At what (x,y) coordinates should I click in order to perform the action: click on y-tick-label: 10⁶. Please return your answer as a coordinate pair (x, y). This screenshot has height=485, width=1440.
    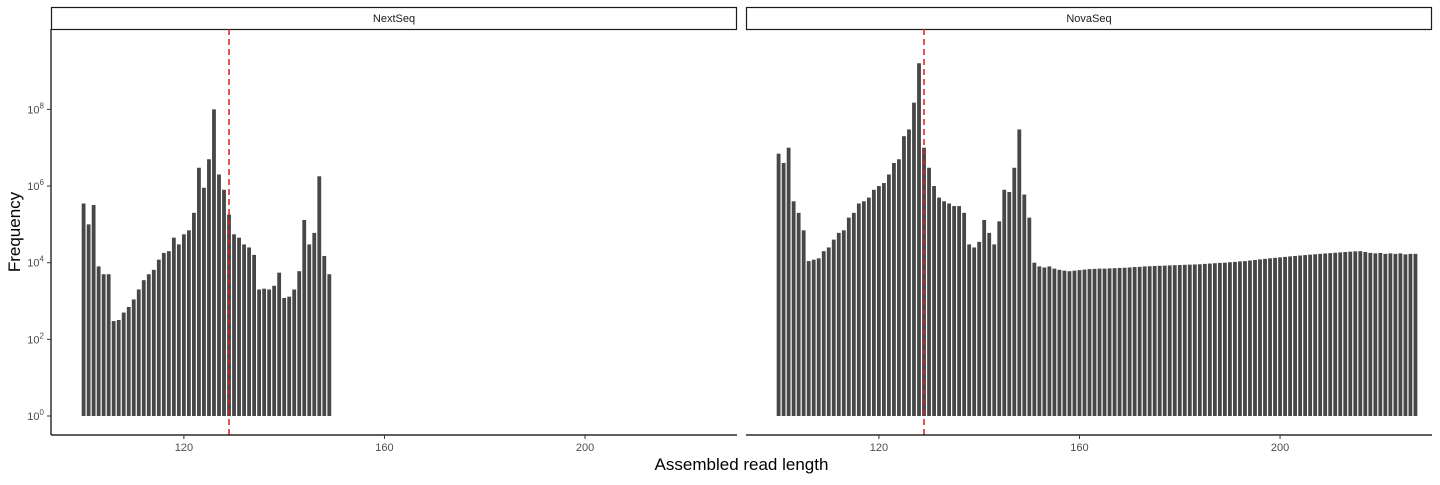
    Looking at the image, I should click on (35, 185).